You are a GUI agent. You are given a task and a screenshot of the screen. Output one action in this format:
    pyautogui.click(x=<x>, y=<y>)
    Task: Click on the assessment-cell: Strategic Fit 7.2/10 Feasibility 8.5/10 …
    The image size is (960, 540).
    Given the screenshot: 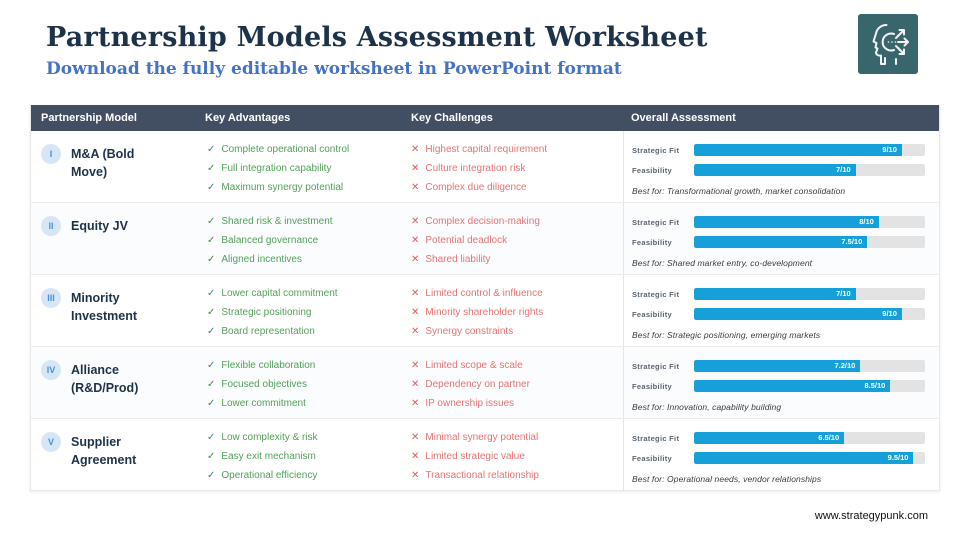 What is the action you would take?
    pyautogui.click(x=781, y=382)
    